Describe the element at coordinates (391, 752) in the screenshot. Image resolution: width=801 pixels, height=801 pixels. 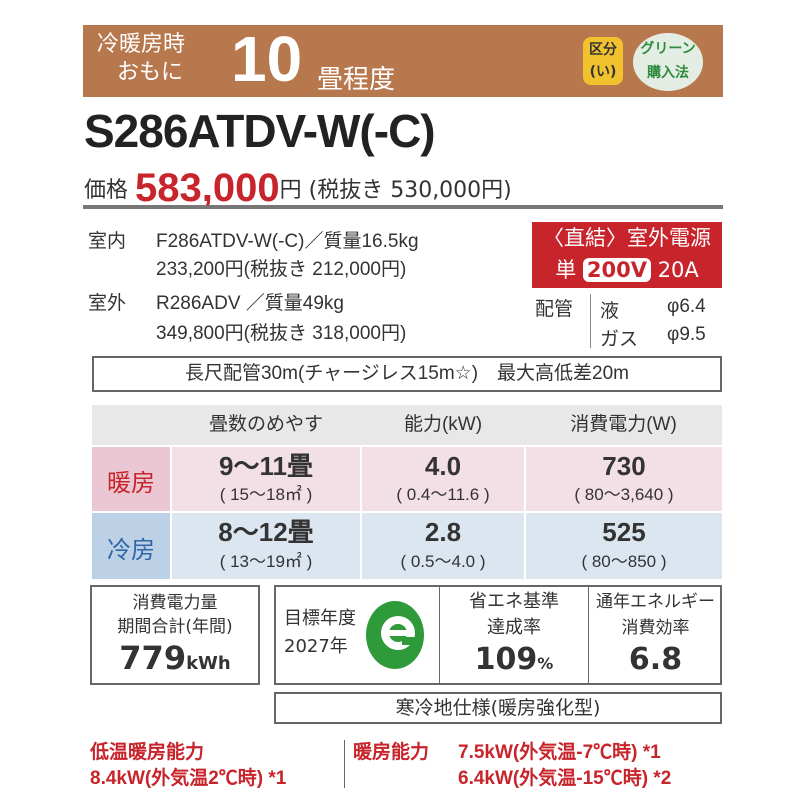
I see `heating-capacity-label: 暖房能力` at that location.